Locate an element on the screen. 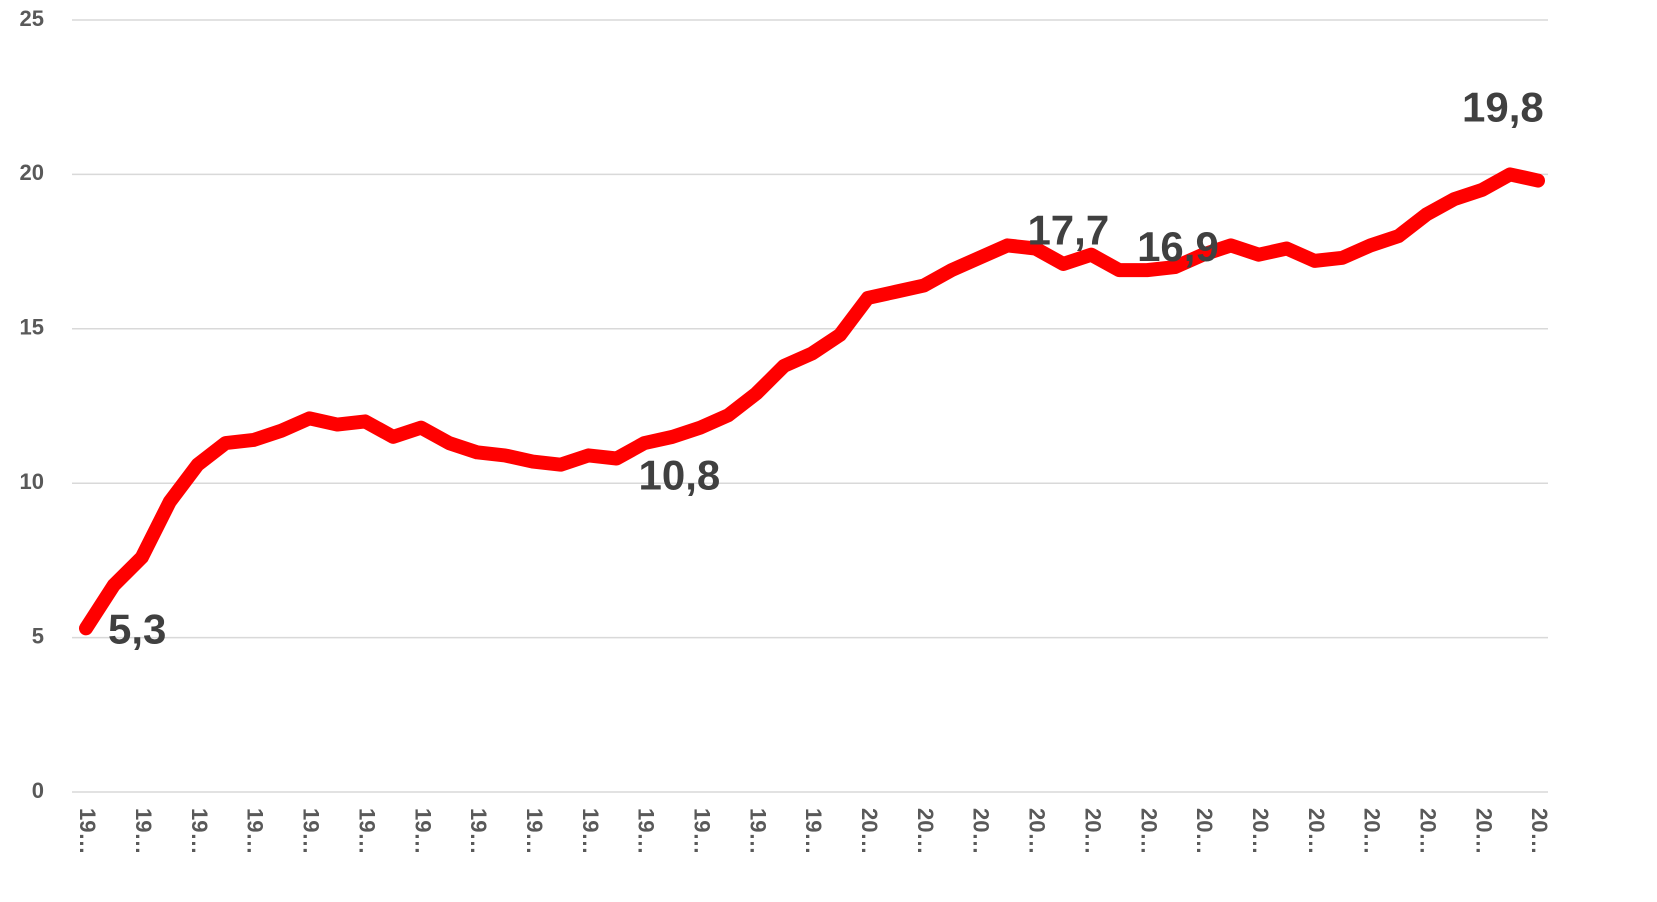  data-label: 10,8 is located at coordinates (680, 475).